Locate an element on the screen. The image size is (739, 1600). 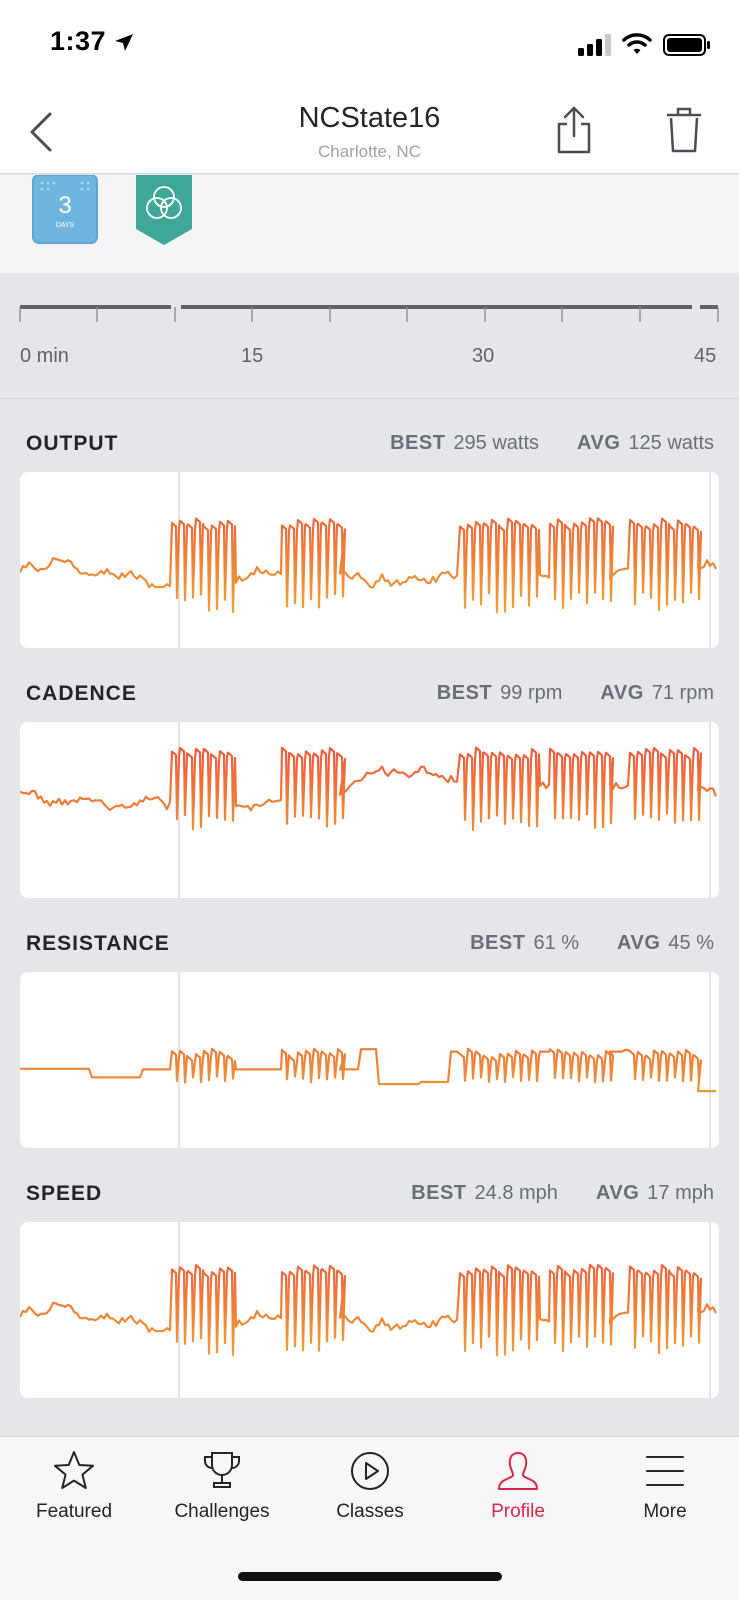
resistance-avg-label: AVG is located at coordinates (639, 943).